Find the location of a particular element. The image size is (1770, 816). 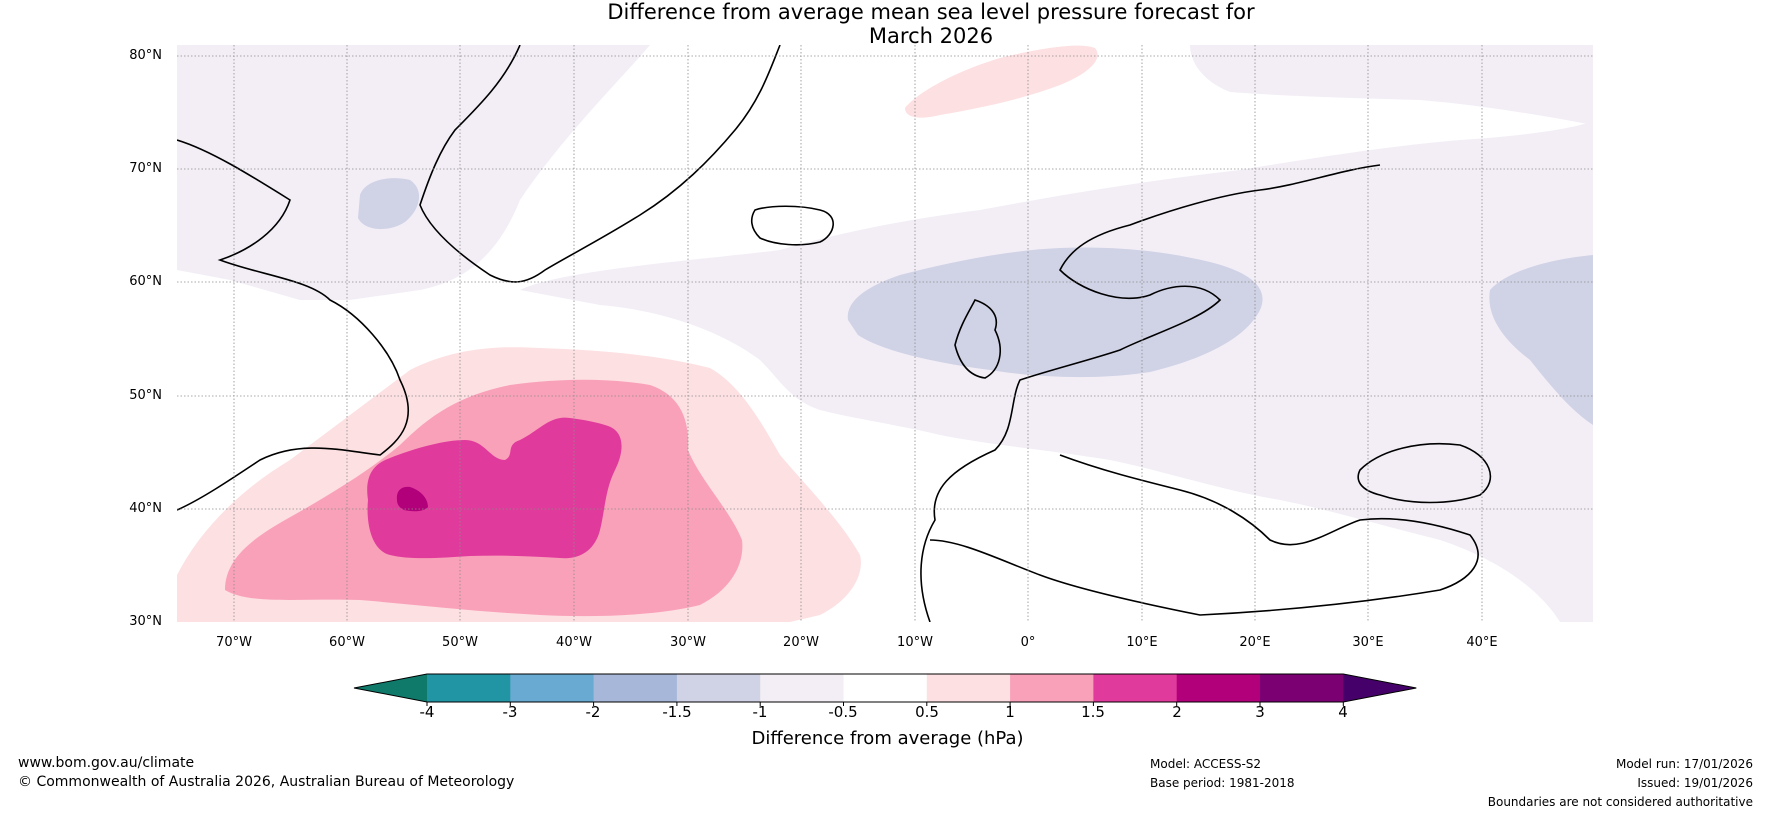

cb-tick-9: 1.5 is located at coordinates (1093, 712).